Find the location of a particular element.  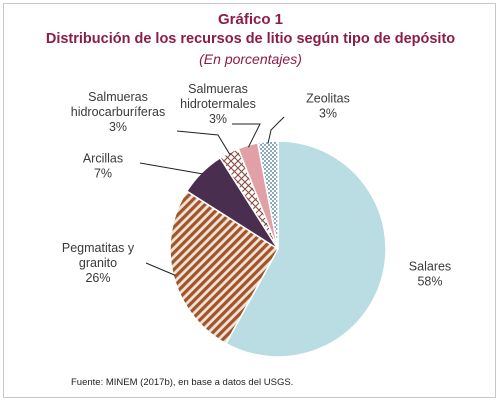

slice-label-arcillas: Arcillas 7% is located at coordinates (103, 166).